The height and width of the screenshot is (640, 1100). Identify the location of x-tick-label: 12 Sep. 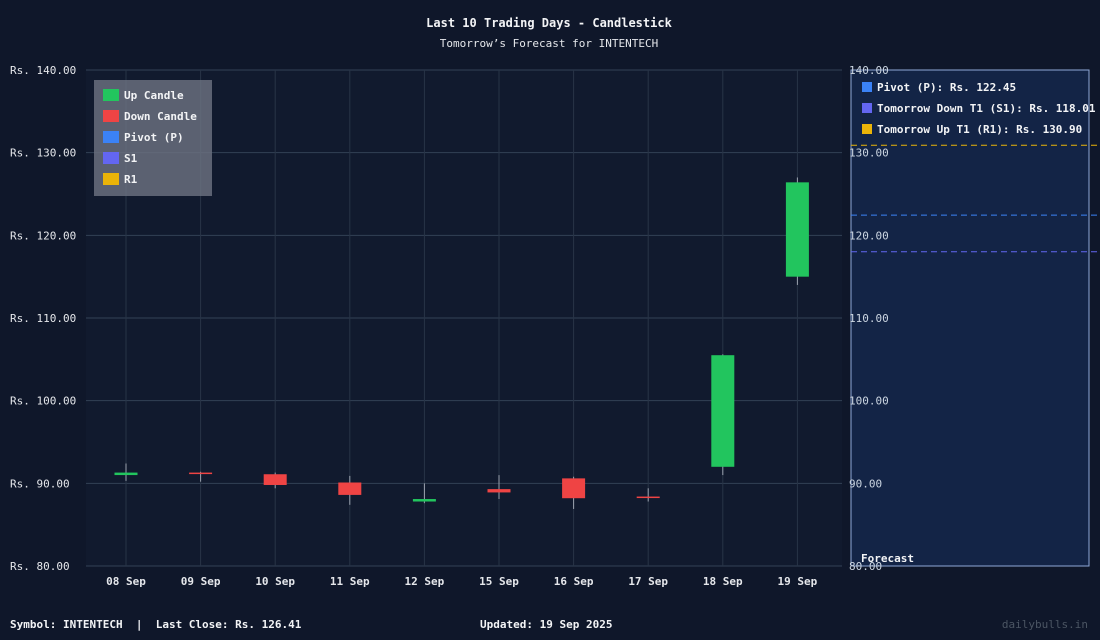
(425, 581).